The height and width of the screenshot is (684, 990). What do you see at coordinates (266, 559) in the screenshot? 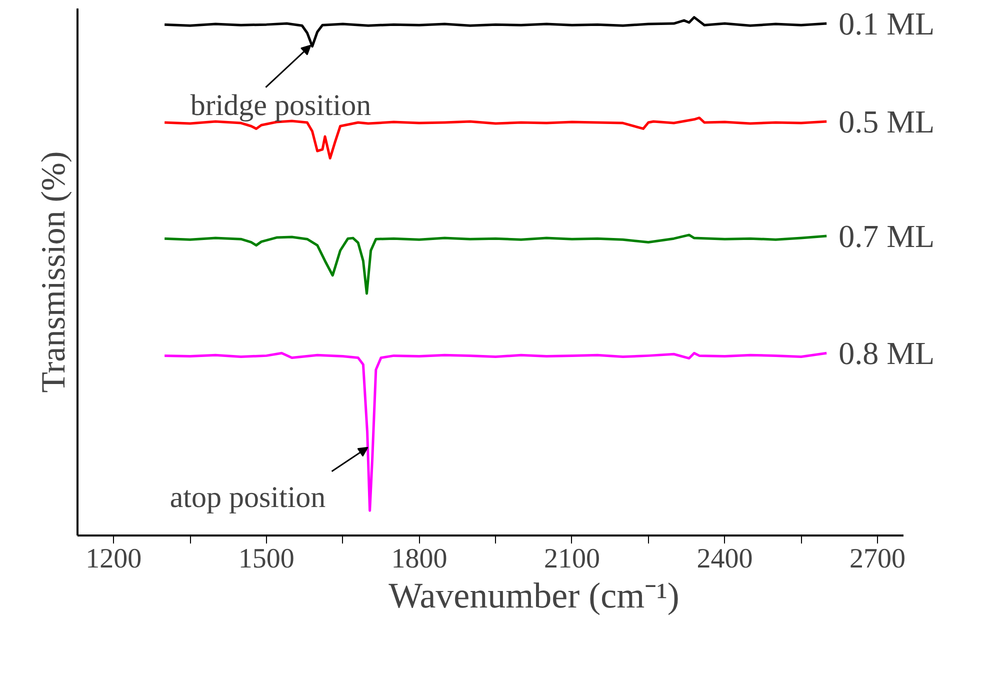
I see `x-tick-label: 1500` at bounding box center [266, 559].